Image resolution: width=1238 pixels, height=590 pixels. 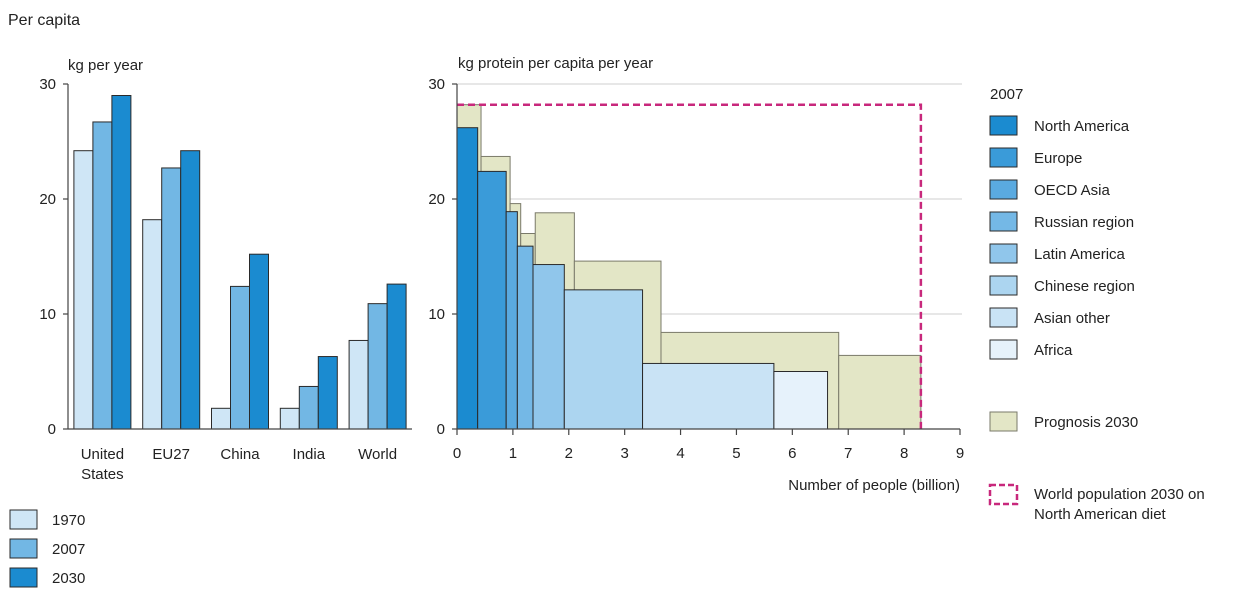 What do you see at coordinates (23, 577) in the screenshot?
I see `legend-swatch-2030` at bounding box center [23, 577].